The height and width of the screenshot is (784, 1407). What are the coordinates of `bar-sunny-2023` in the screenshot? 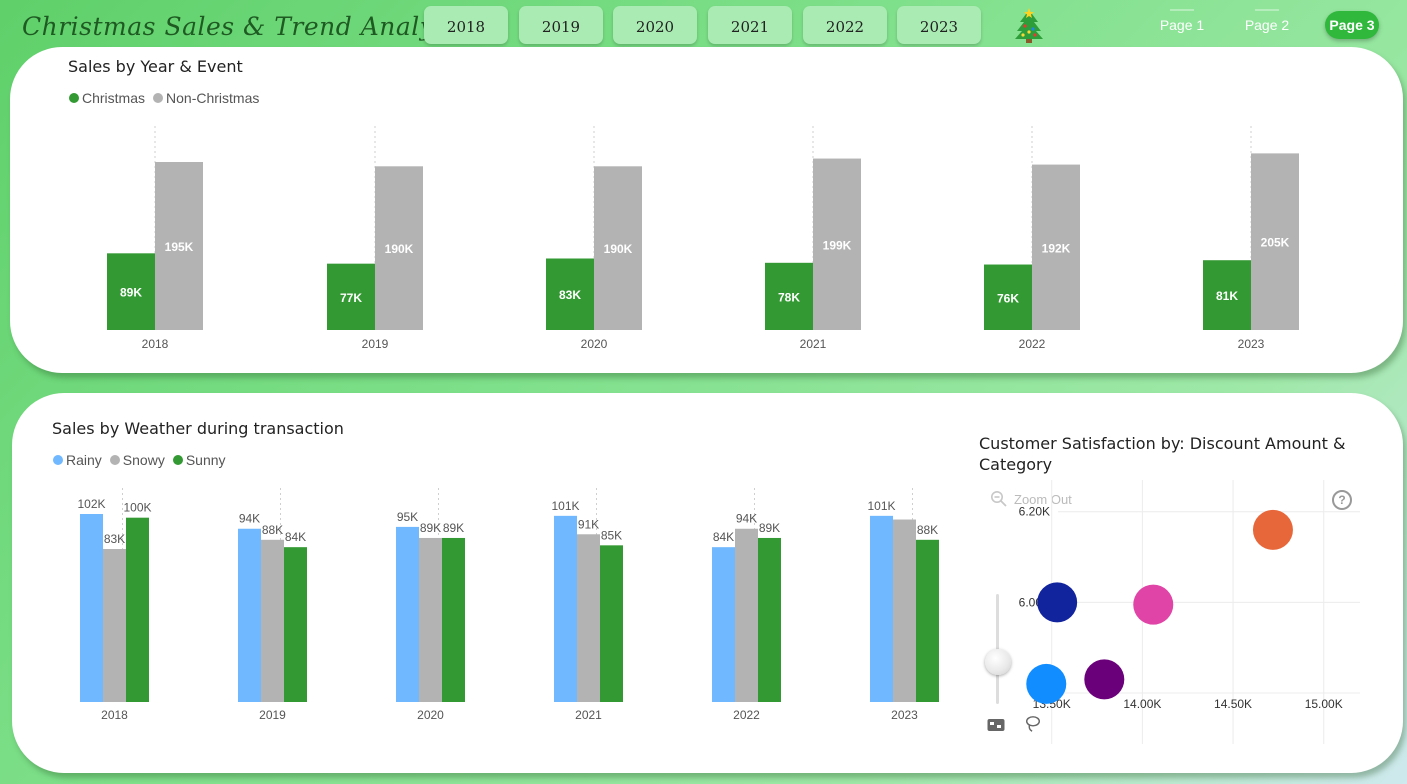 It's located at (927, 620).